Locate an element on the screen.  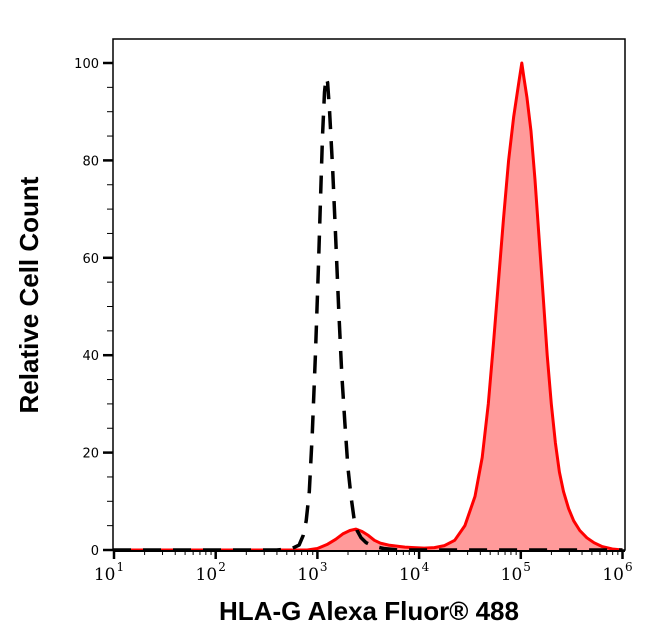
x-axis-title: HLA-G Alexa Fluor® 488 is located at coordinates (369, 611).